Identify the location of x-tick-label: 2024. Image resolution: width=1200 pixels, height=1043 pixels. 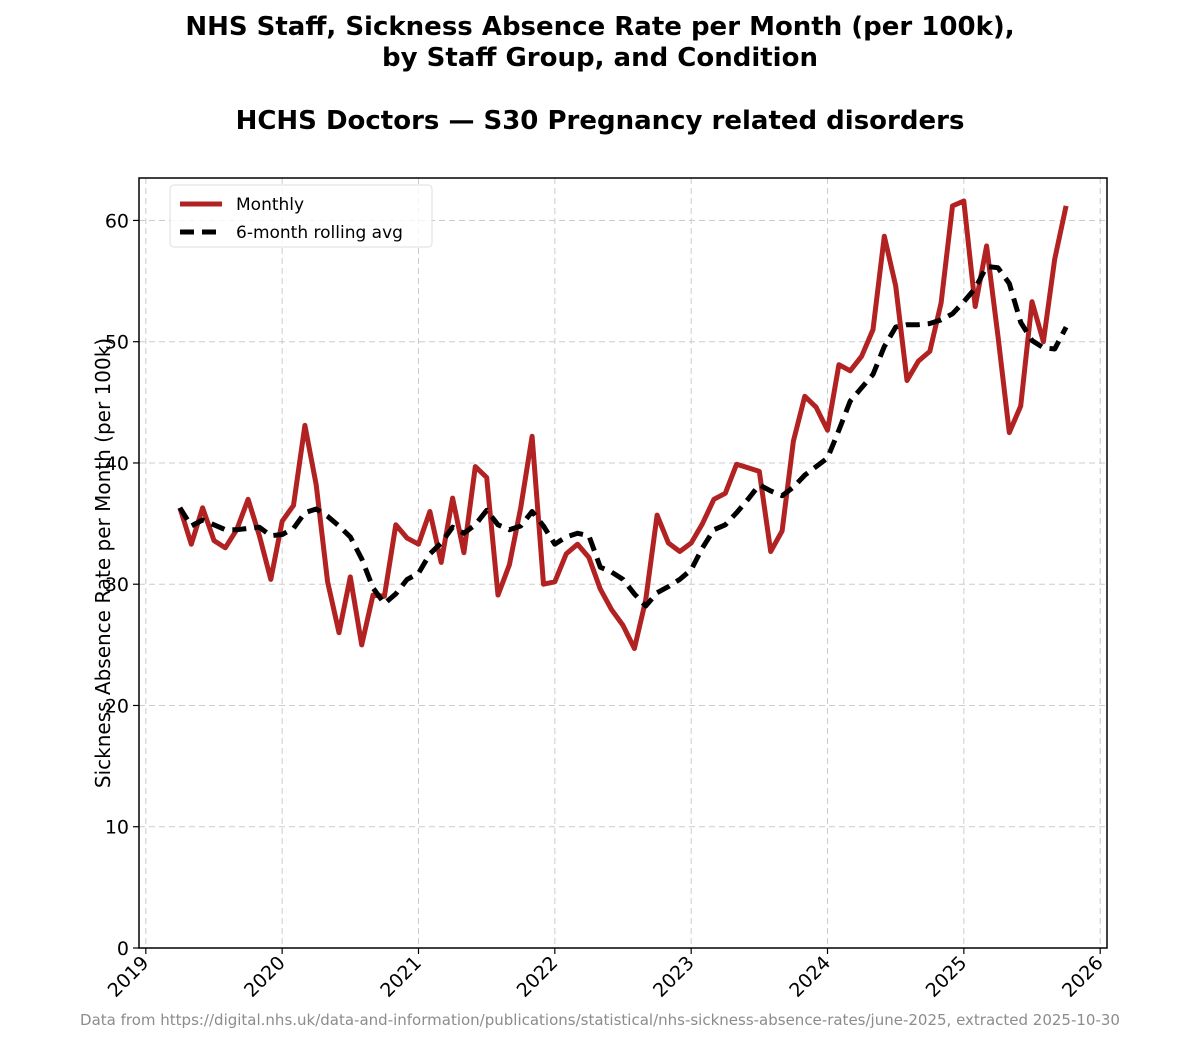
(810, 977).